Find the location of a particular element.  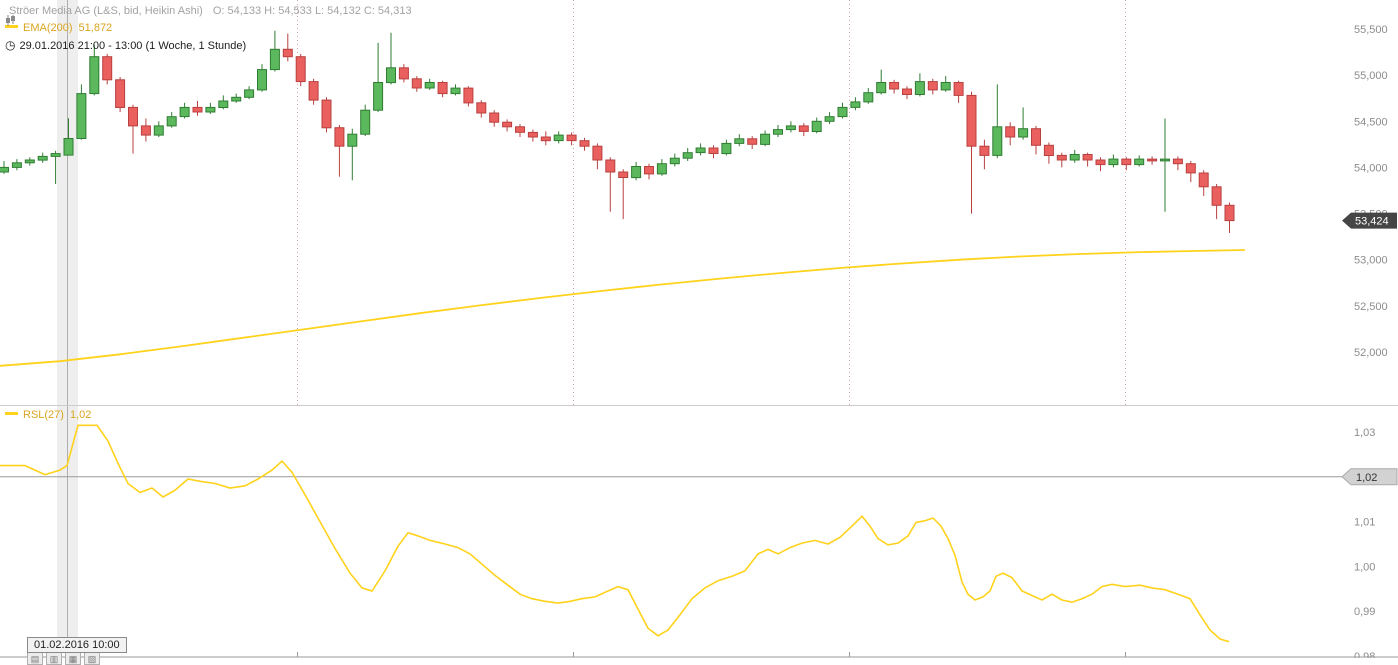

panel-layout-button-2: ▥ is located at coordinates (54, 658).